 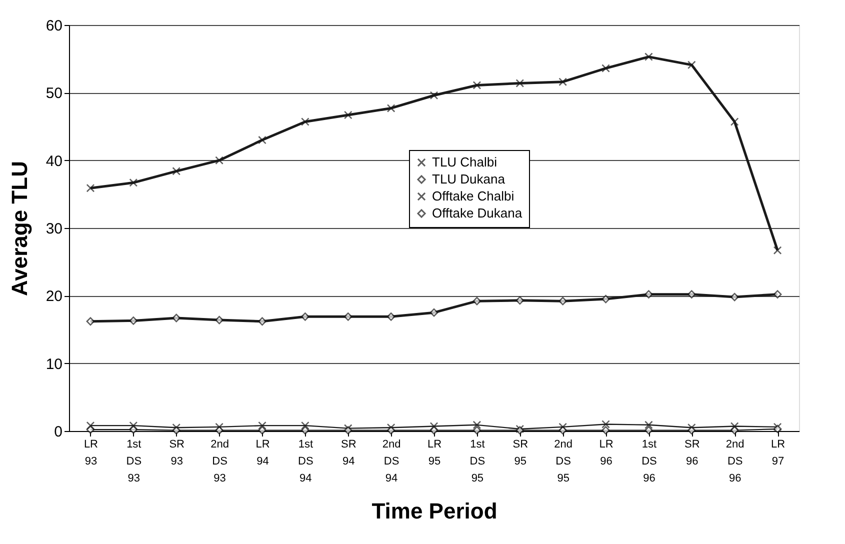 I want to click on x-tick-label: 2nd DS 95, so click(x=563, y=461).